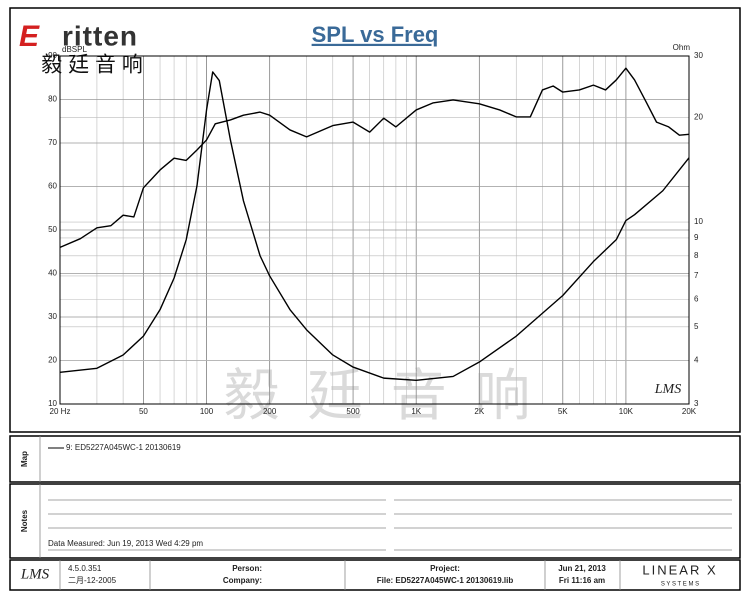 The height and width of the screenshot is (605, 750). What do you see at coordinates (667, 389) in the screenshot?
I see `lms-mark: LMS` at bounding box center [667, 389].